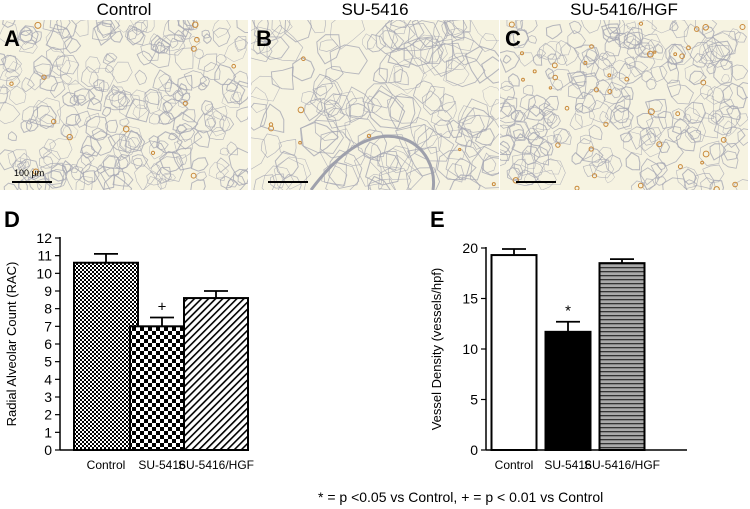  What do you see at coordinates (48, 379) in the screenshot?
I see `y-tick-label-d: 4` at bounding box center [48, 379].